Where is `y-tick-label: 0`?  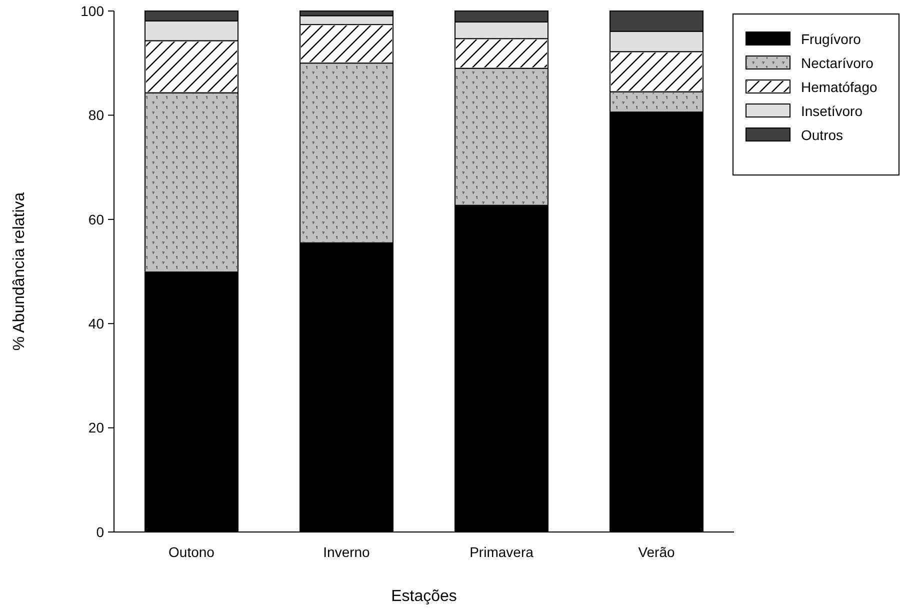
y-tick-label: 0 is located at coordinates (100, 532).